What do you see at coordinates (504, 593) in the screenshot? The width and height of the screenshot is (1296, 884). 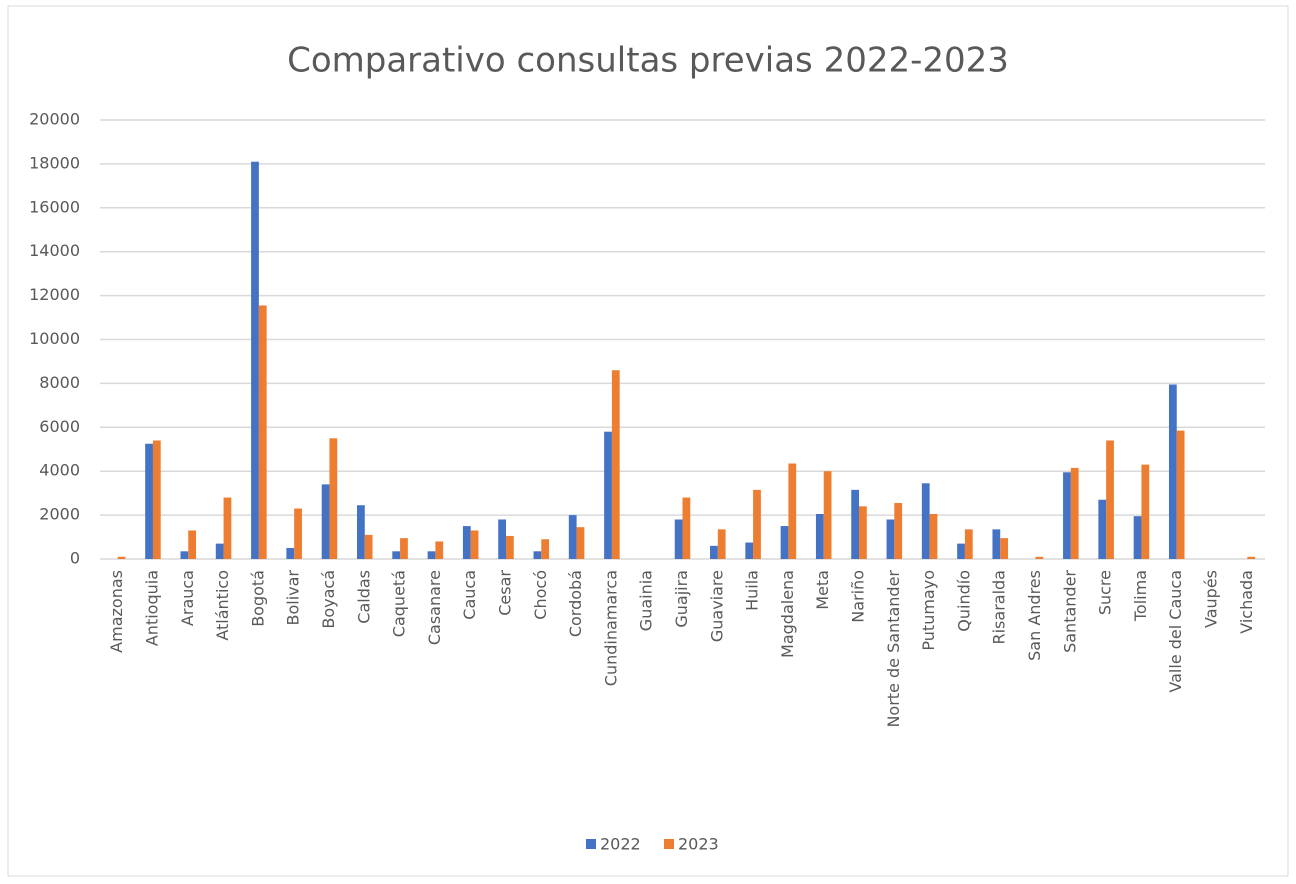 I see `x-tick-label: Cesar` at bounding box center [504, 593].